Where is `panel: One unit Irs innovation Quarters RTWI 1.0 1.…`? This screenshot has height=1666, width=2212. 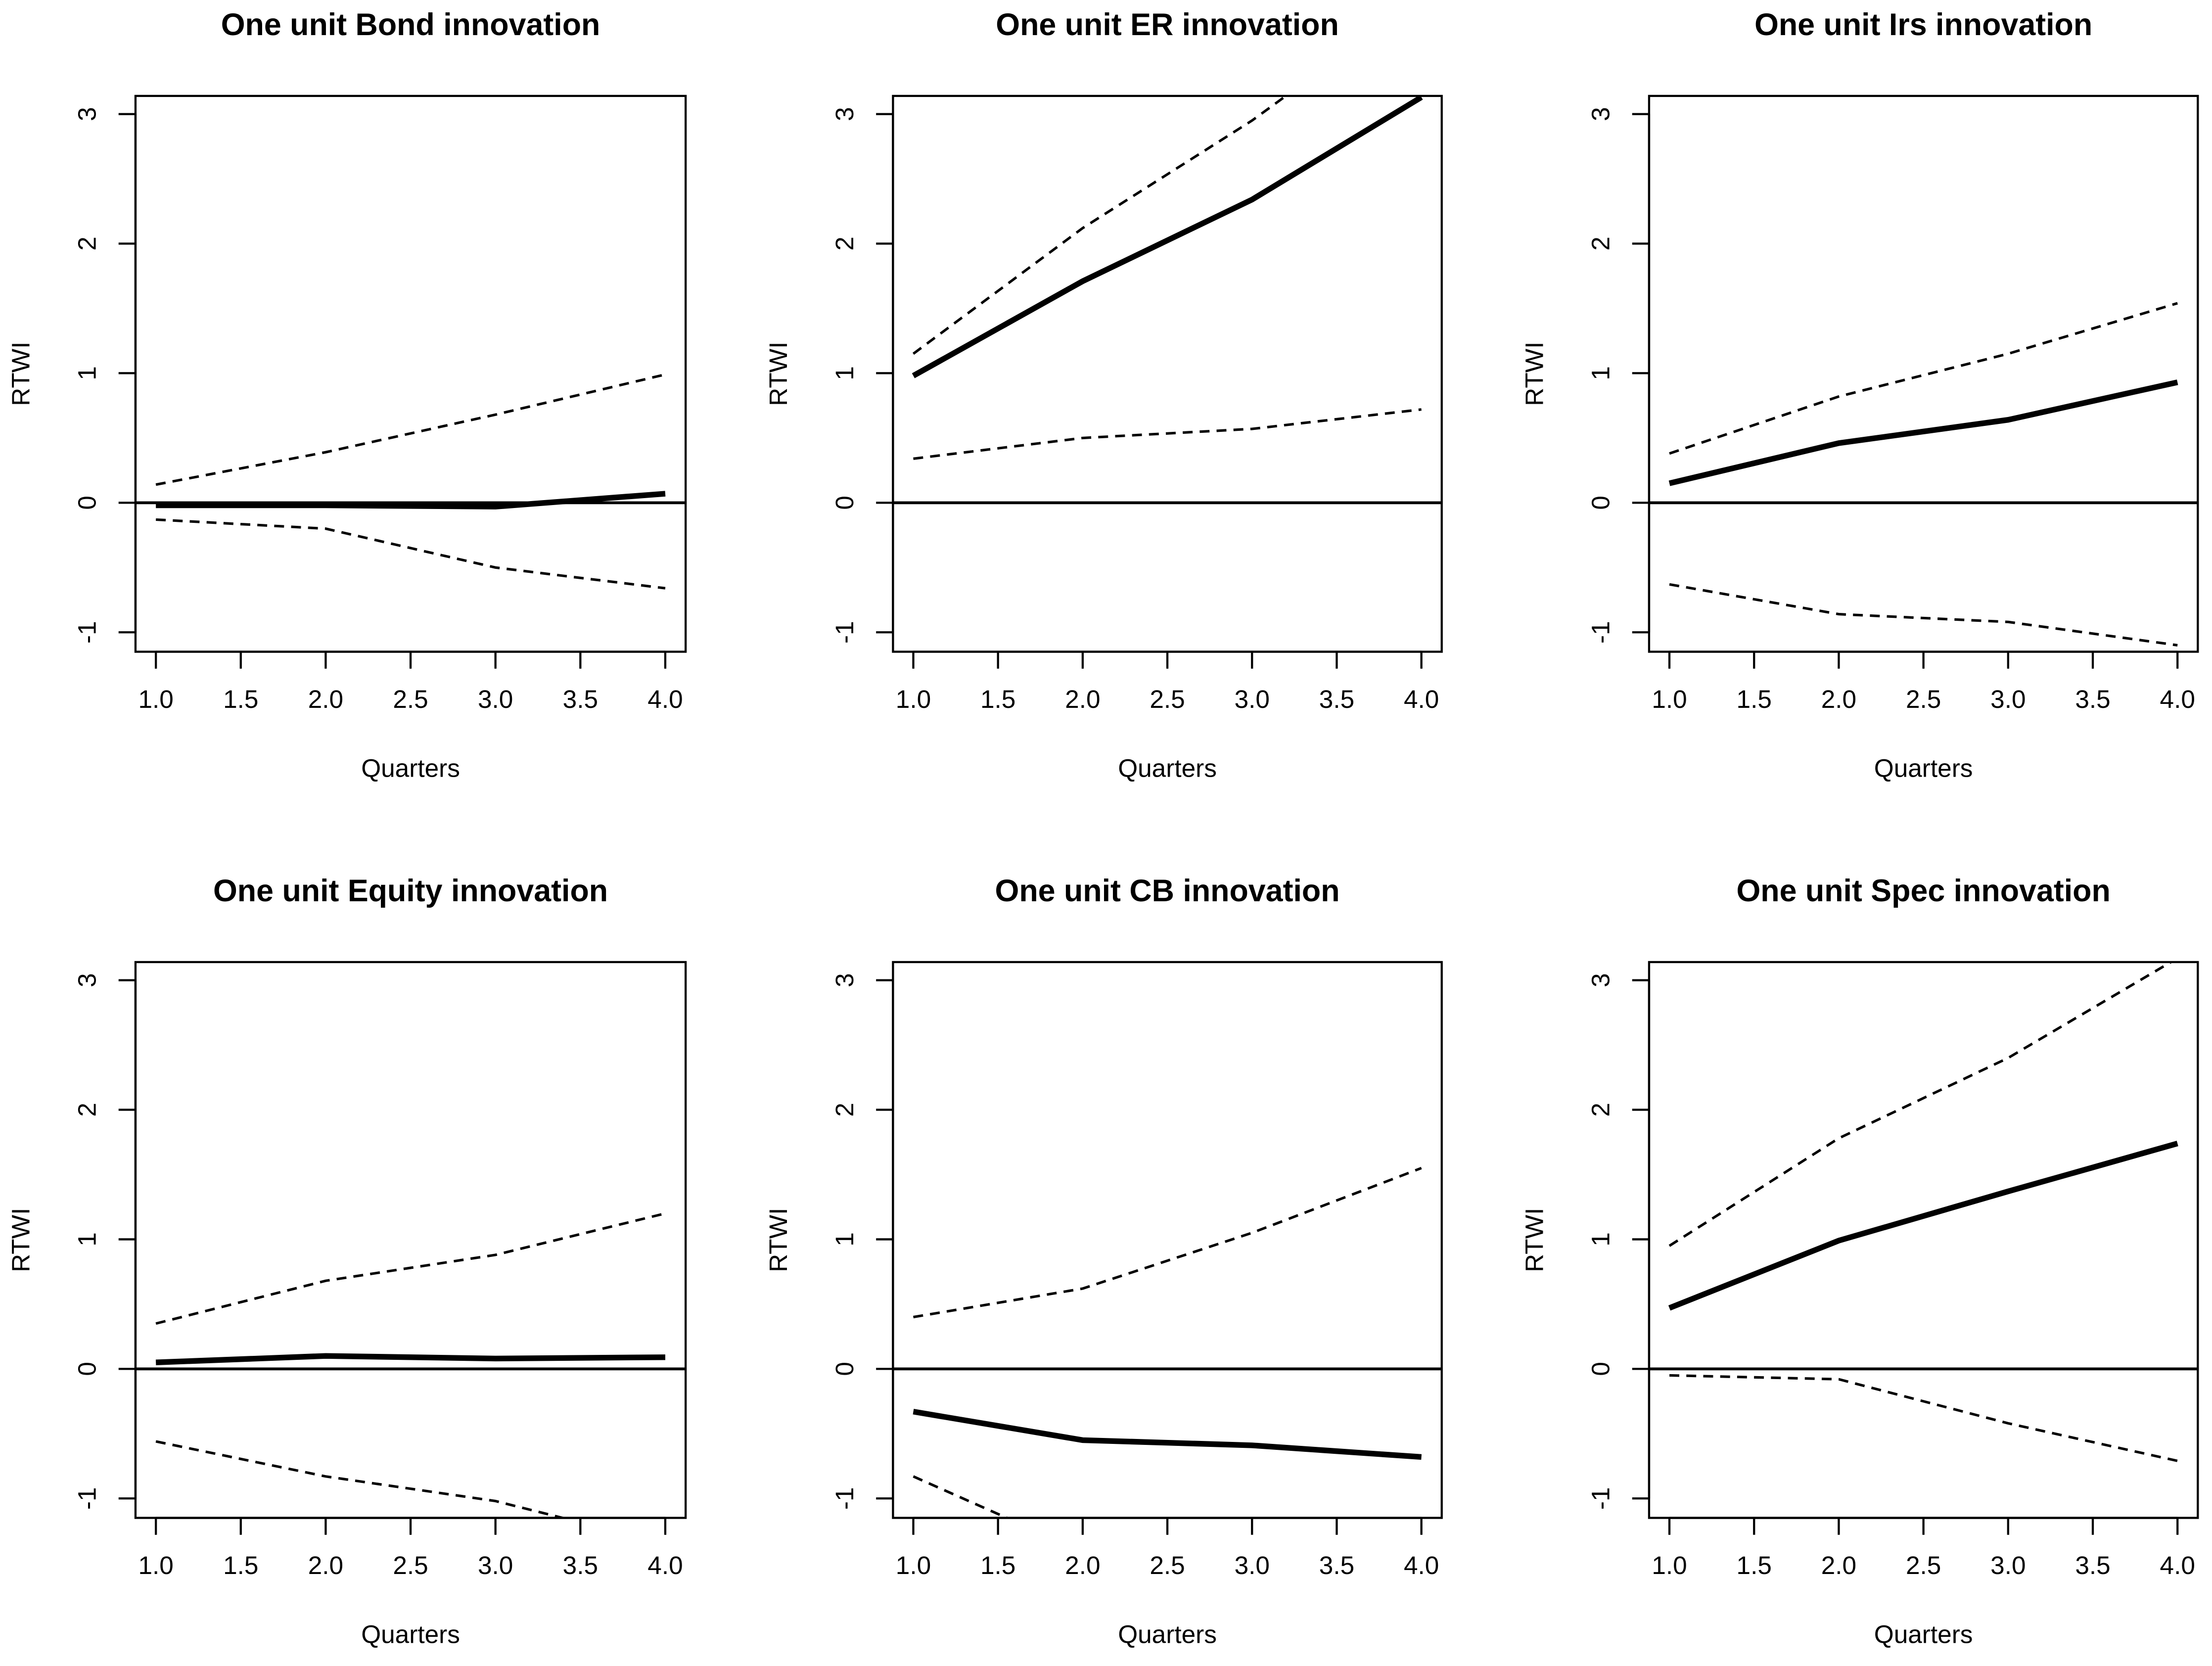
panel: One unit Irs innovation Quarters RTWI 1.0 1.… is located at coordinates (1860, 395).